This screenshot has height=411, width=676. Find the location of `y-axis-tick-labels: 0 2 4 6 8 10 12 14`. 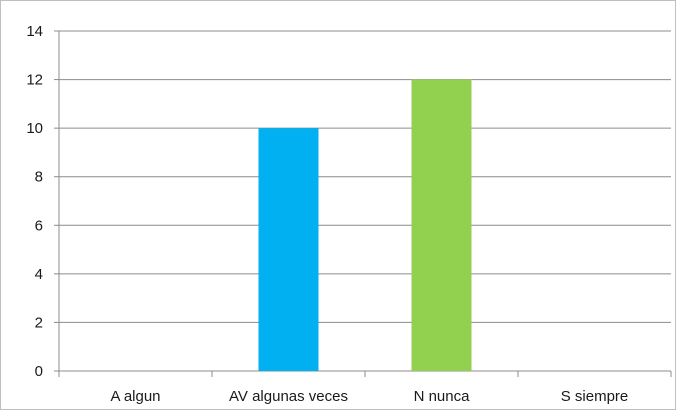

y-axis-tick-labels: 0 2 4 6 8 10 12 14 is located at coordinates (34, 201).